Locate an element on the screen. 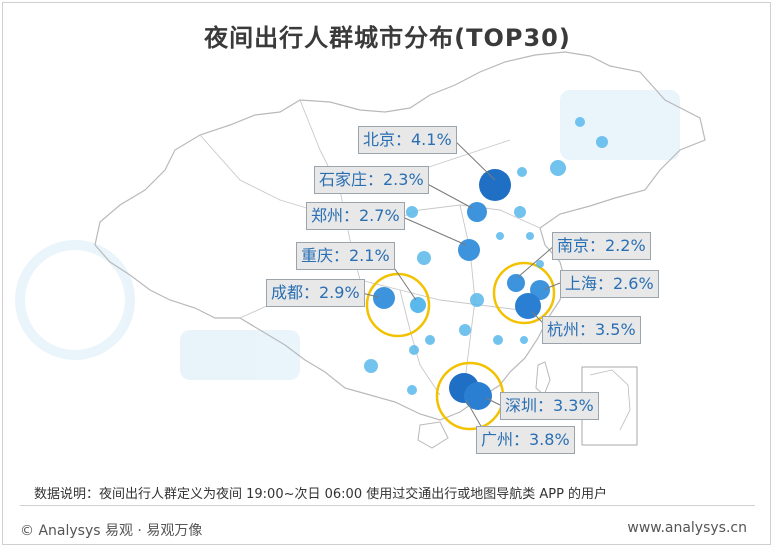 The height and width of the screenshot is (549, 775). dot-shenzhen is located at coordinates (478, 396).